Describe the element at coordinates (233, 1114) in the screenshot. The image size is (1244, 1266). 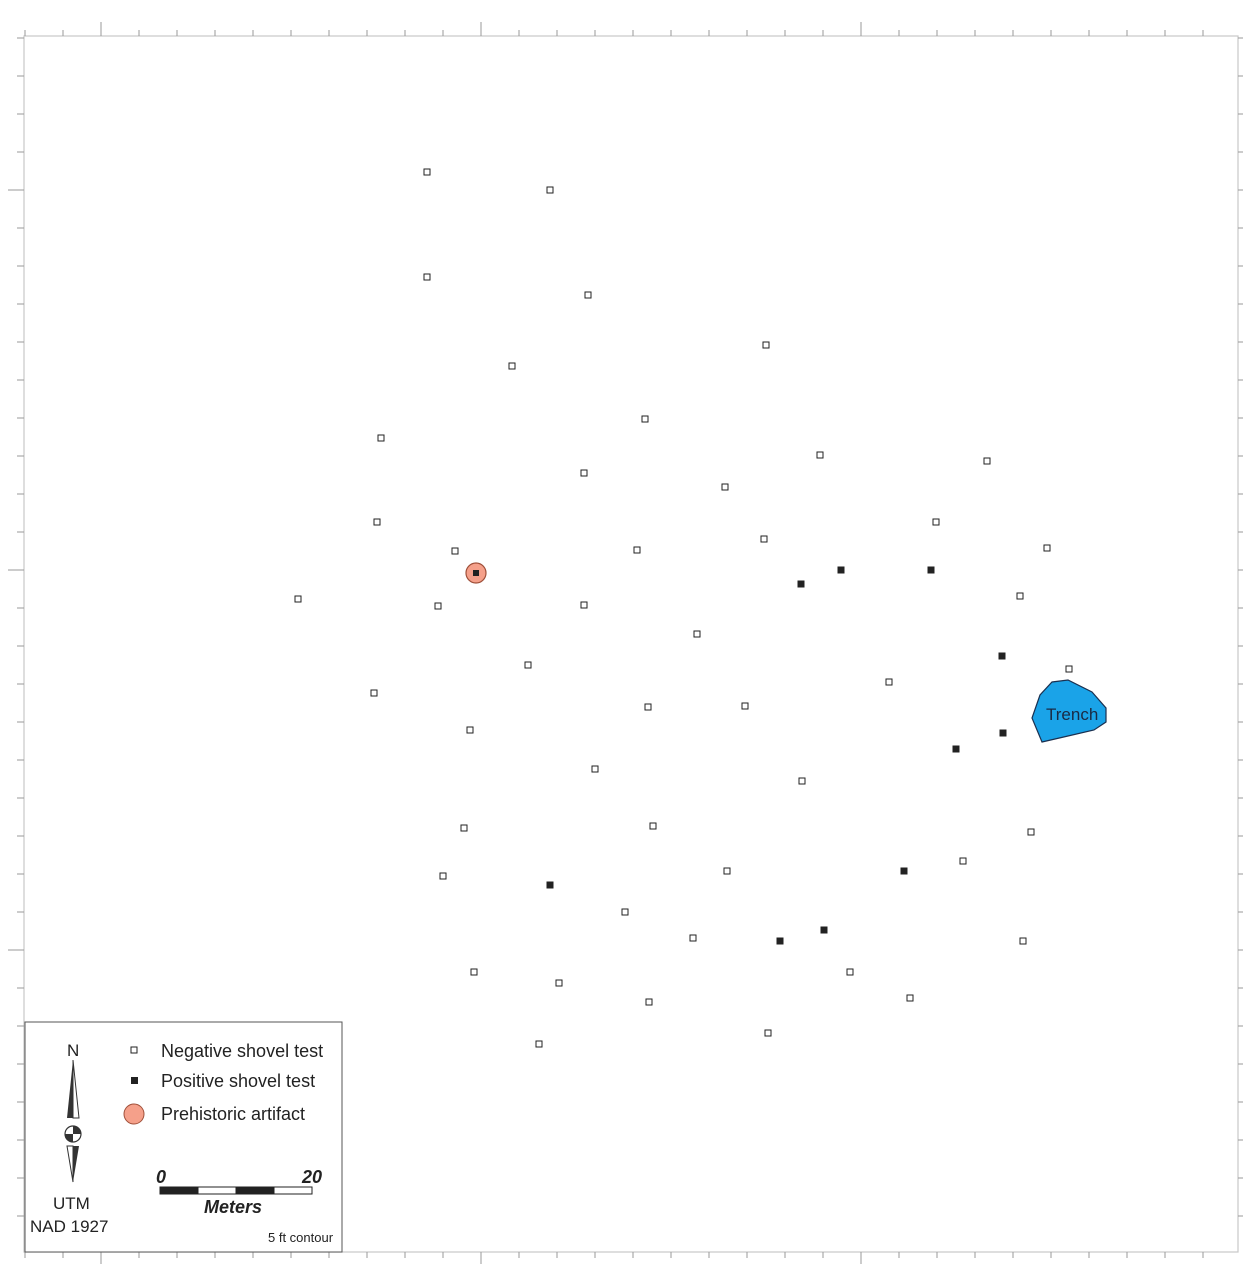
I see `artifact-label: Prehistoric artifact` at that location.